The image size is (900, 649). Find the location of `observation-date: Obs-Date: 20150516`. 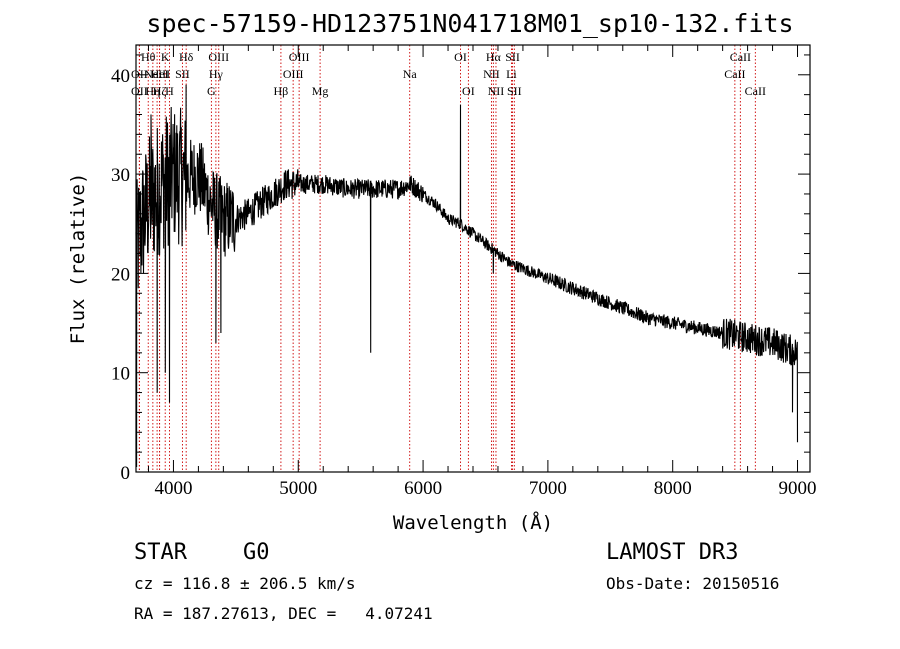

observation-date: Obs-Date: 20150516 is located at coordinates (693, 583).